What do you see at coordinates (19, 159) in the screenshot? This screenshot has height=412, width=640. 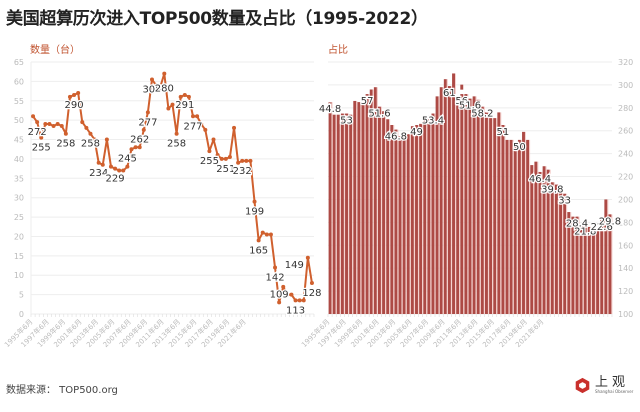 I see `svg-text: 40` at bounding box center [19, 159].